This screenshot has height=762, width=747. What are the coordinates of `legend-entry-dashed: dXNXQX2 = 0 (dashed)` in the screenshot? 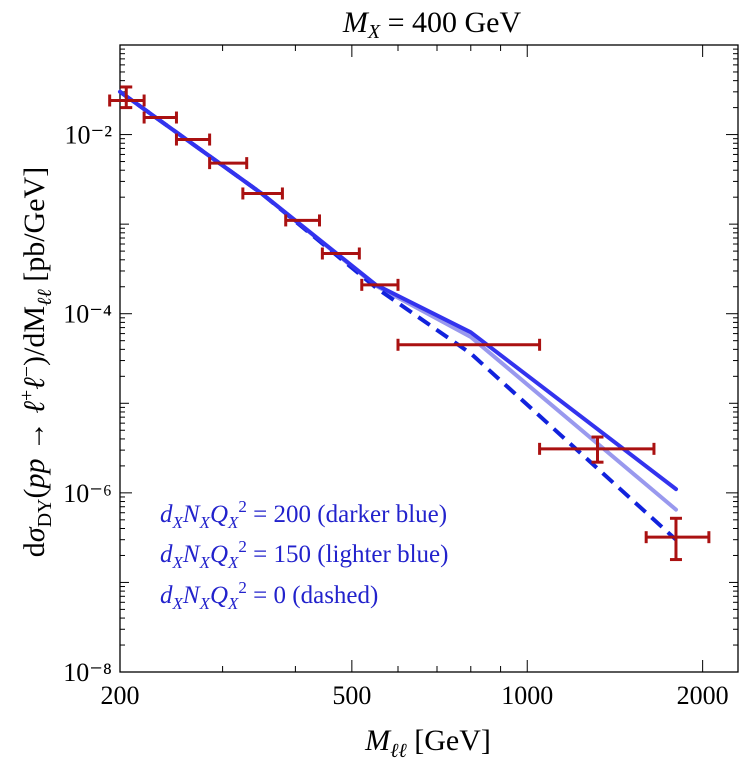 It's located at (269, 595).